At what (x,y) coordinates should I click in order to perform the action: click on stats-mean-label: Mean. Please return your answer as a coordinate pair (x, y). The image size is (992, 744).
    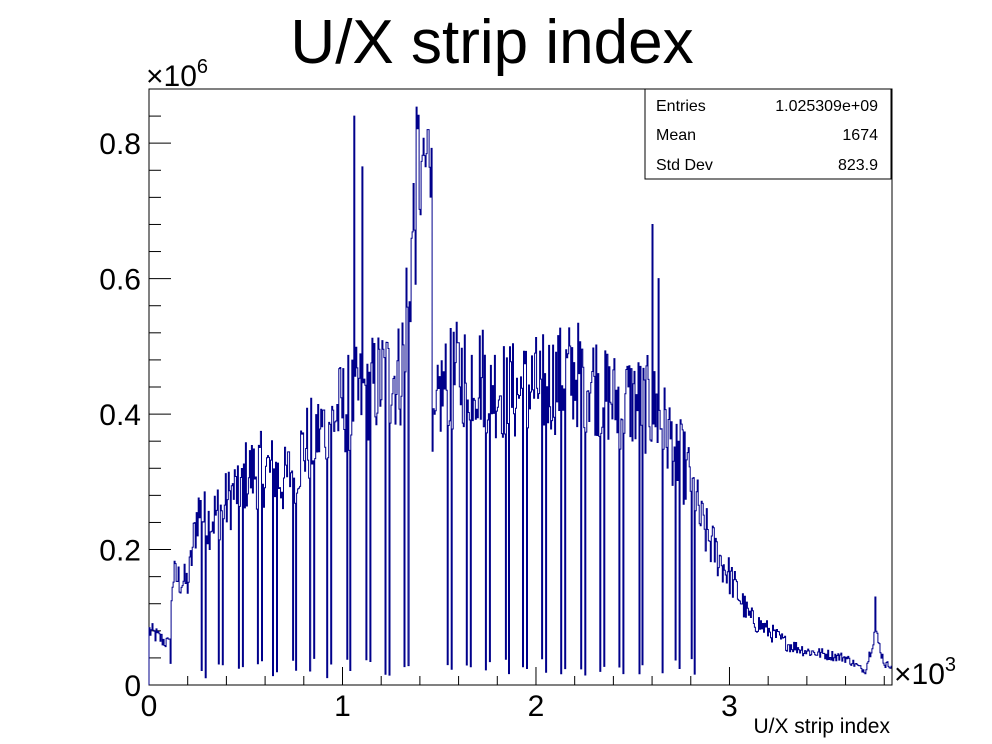
    Looking at the image, I should click on (676, 135).